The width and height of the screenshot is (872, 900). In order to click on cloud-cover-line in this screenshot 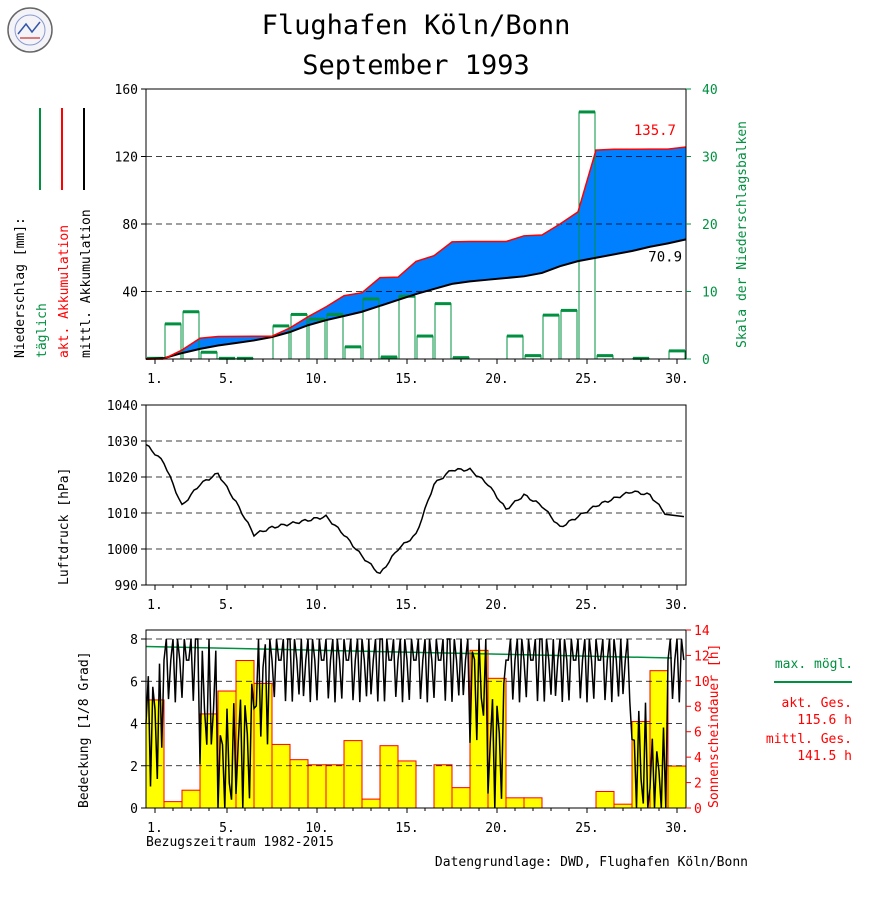, I will do `click(415, 723)`.